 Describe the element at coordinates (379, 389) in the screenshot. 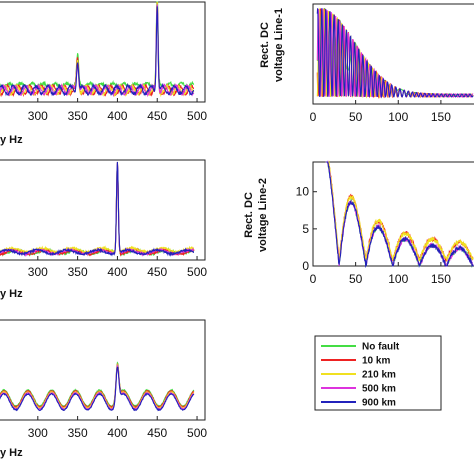

I see `legend-label: 500 km` at that location.